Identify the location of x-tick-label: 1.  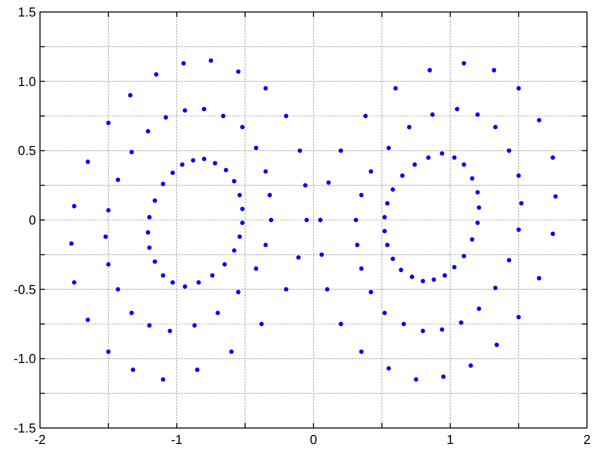
(450, 439).